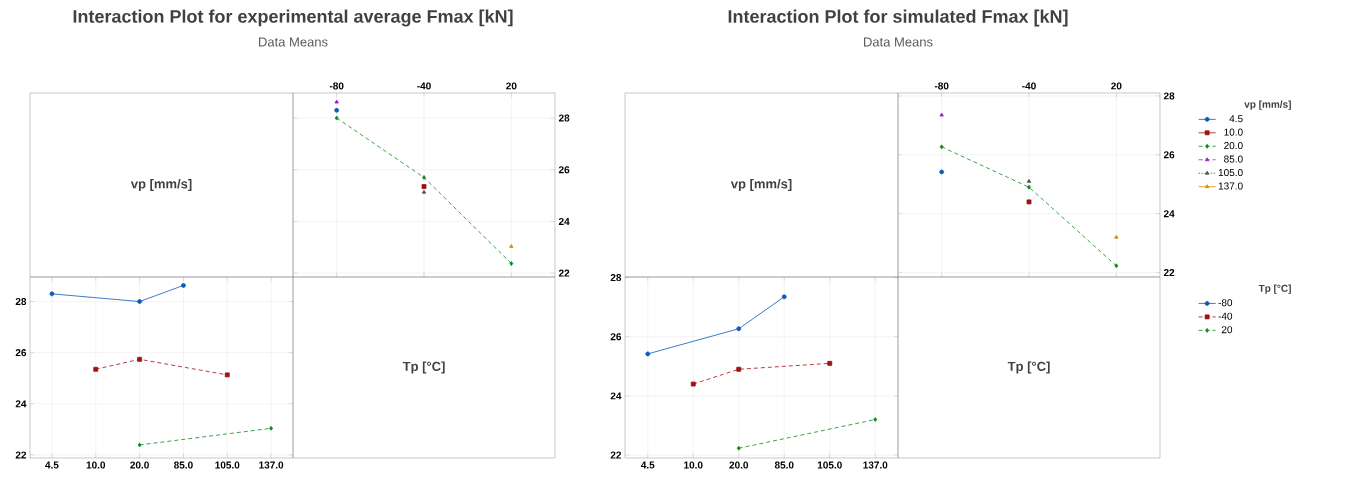  Describe the element at coordinates (1230, 186) in the screenshot. I see `legend-label: 137.0` at that location.